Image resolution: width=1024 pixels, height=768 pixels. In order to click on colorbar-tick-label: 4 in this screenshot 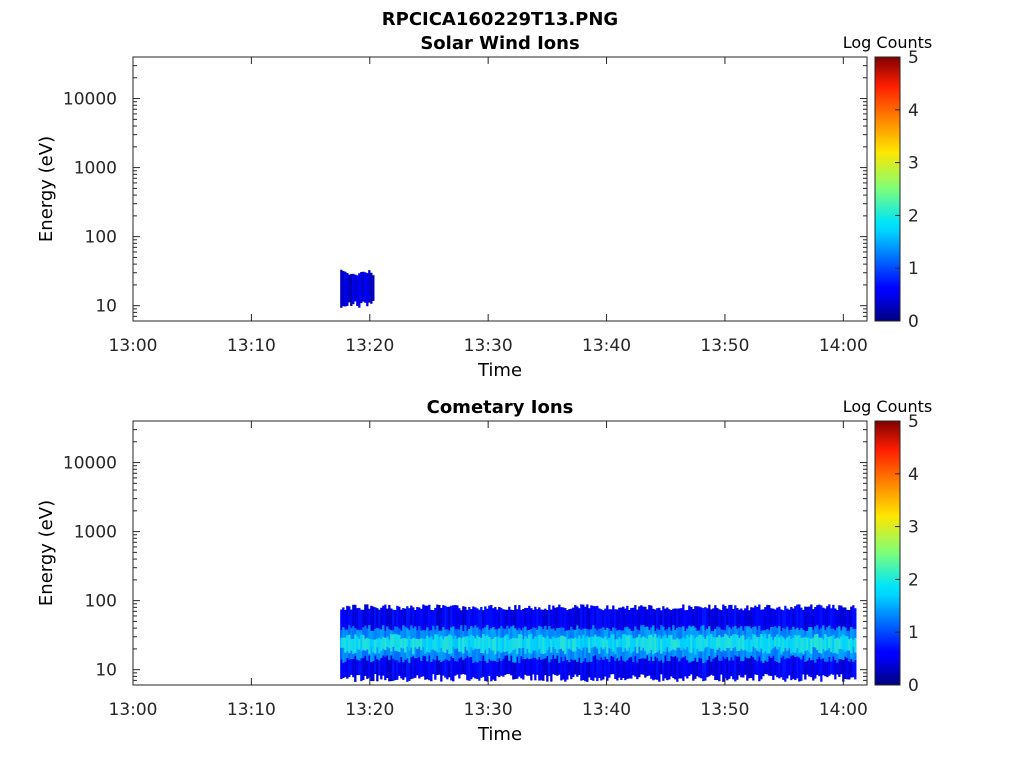, I will do `click(913, 475)`.